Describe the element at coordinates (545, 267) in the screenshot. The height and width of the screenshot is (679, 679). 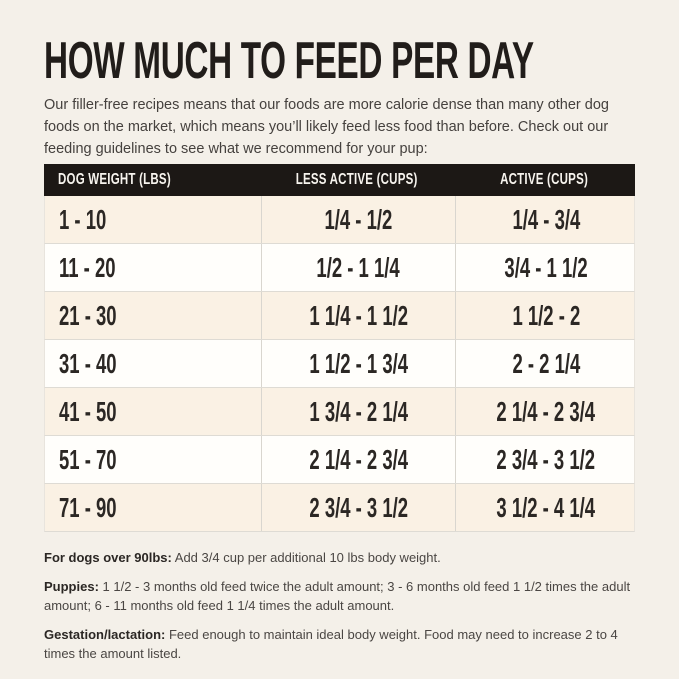
I see `cell-active: 3/4 - 1 1/2` at that location.